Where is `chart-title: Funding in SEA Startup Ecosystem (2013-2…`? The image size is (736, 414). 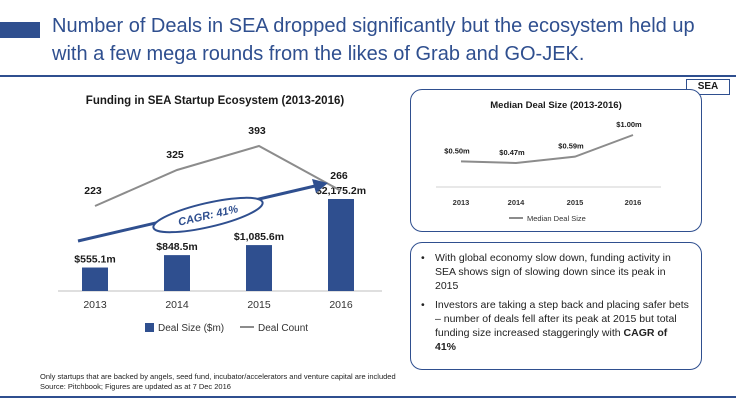 chart-title: Funding in SEA Startup Ecosystem (2013-2… is located at coordinates (215, 101).